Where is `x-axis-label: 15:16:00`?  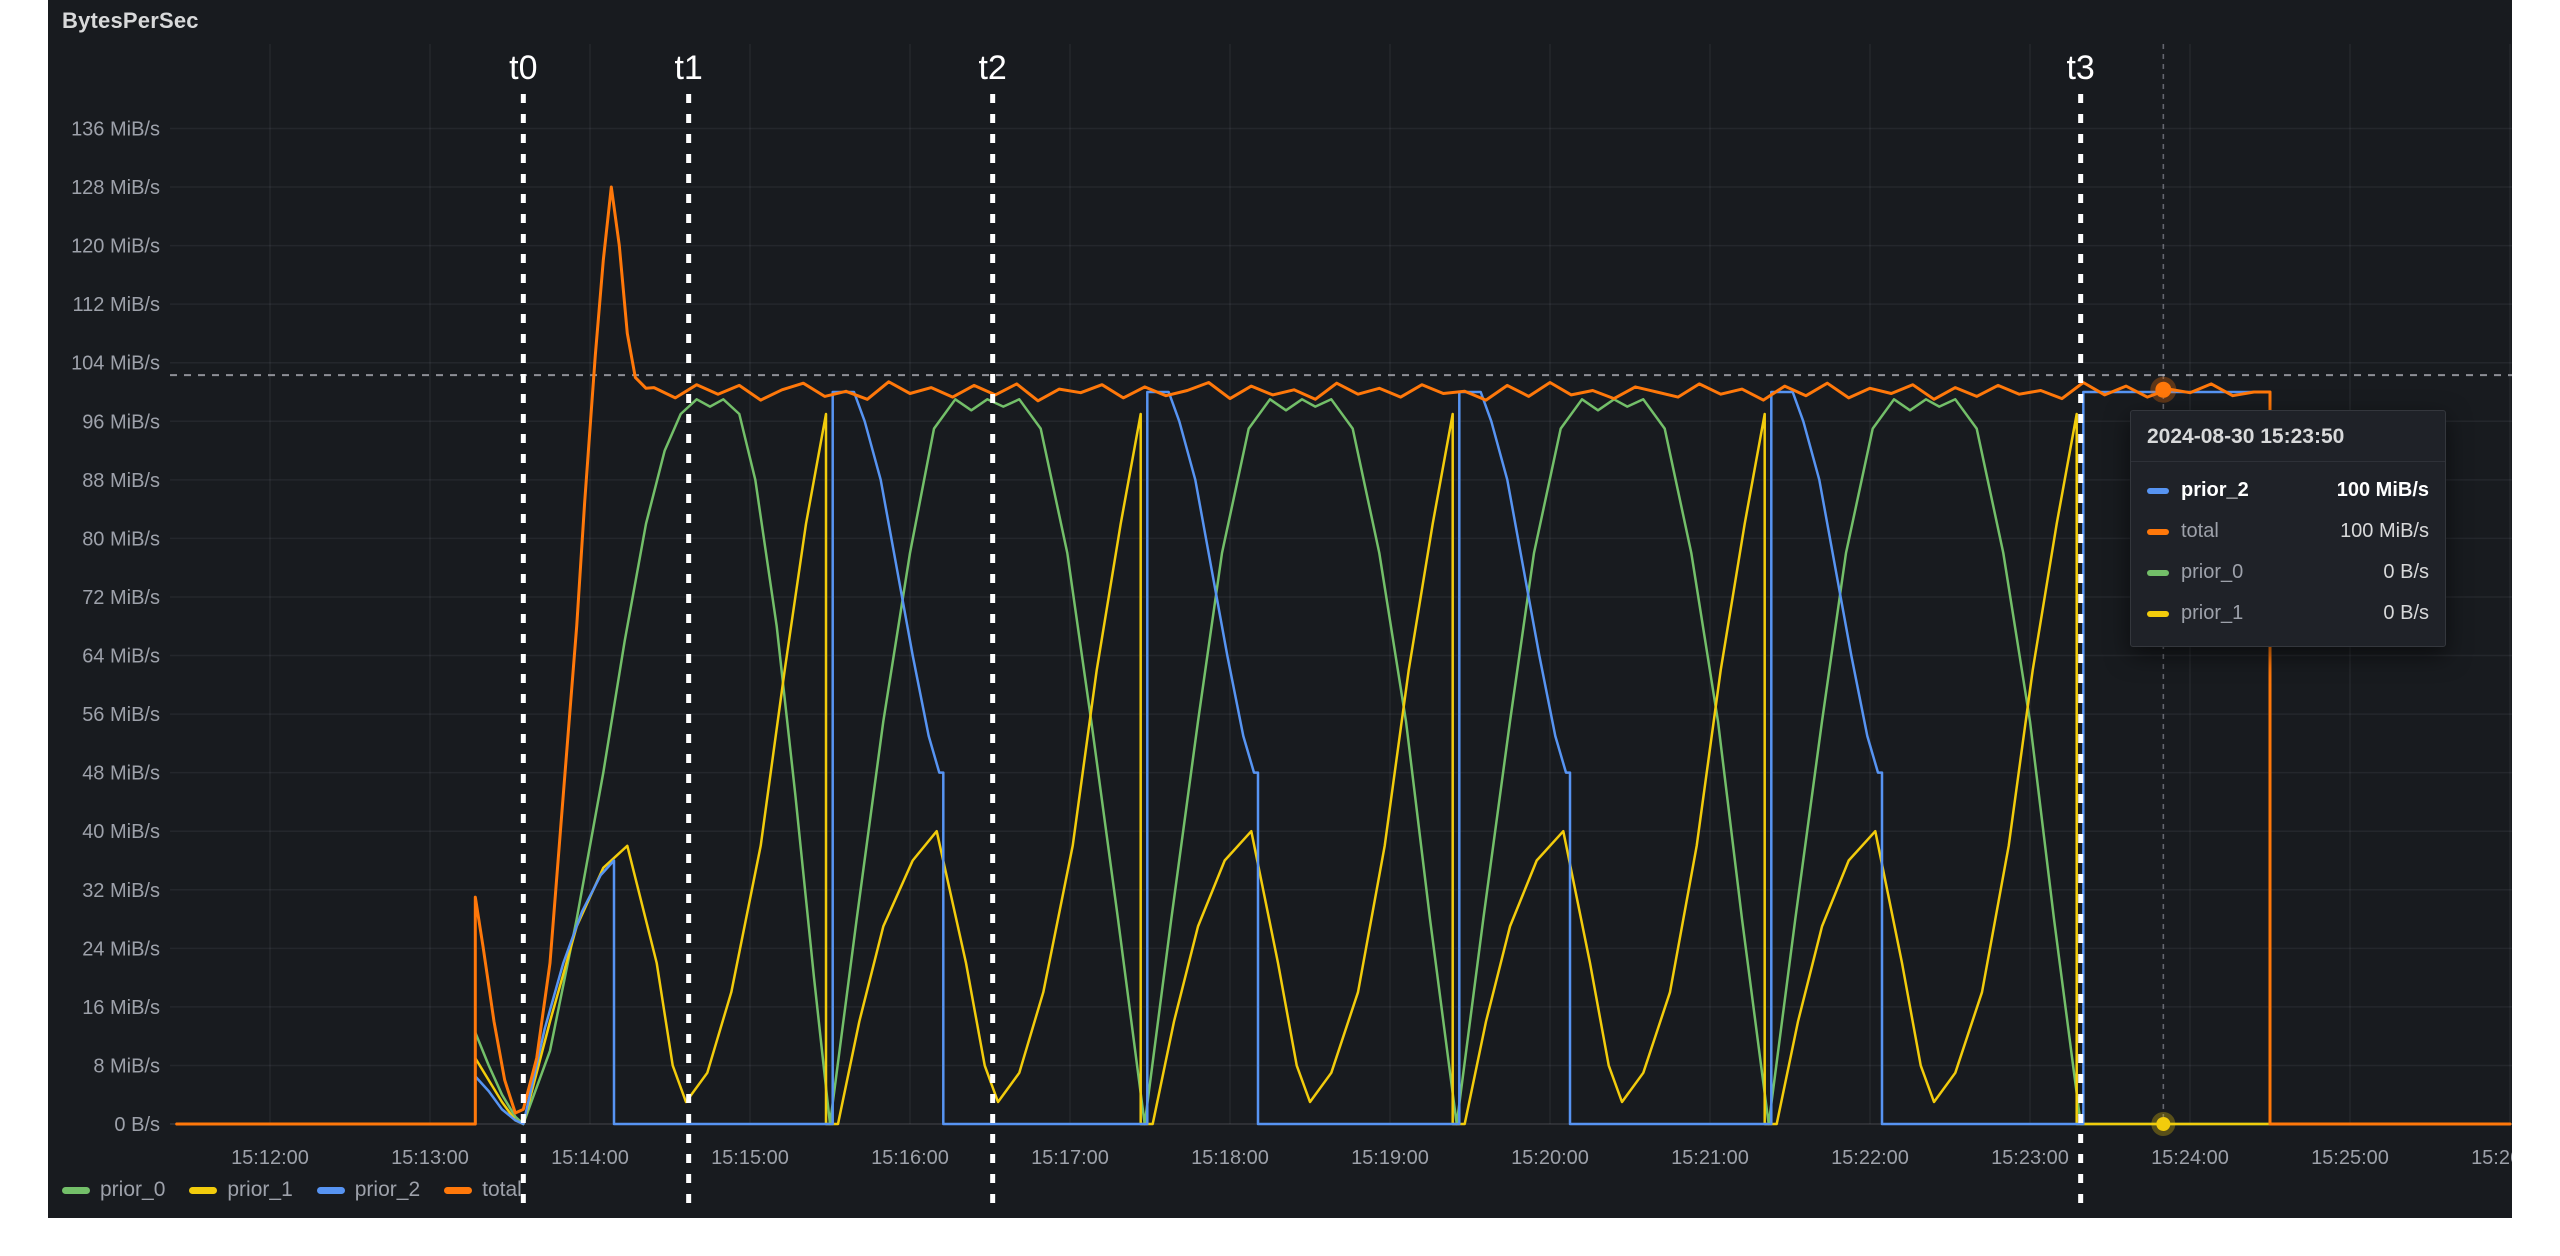 x-axis-label: 15:16:00 is located at coordinates (910, 1158).